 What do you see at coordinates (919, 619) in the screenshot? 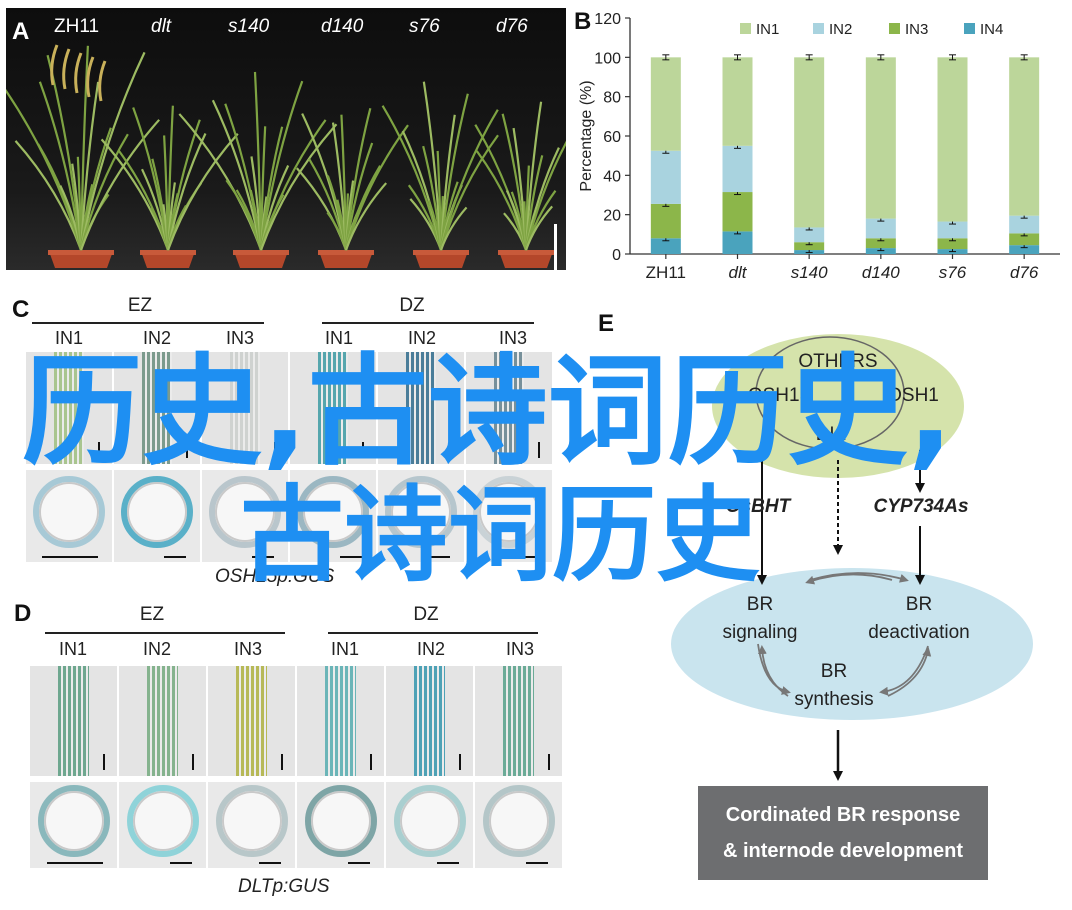
I see `br-deactivation-label: BR deactivation` at bounding box center [919, 619].